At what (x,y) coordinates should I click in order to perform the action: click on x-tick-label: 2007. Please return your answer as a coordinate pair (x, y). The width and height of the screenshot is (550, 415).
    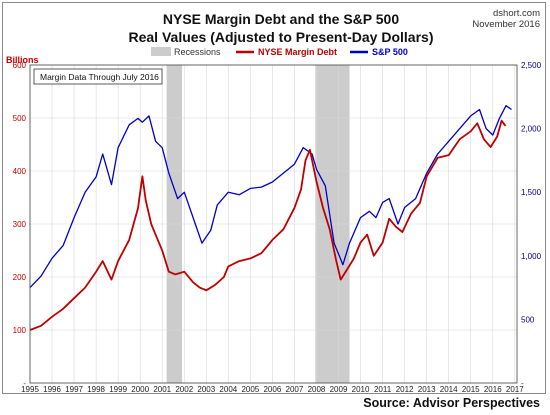
    Looking at the image, I should click on (295, 389).